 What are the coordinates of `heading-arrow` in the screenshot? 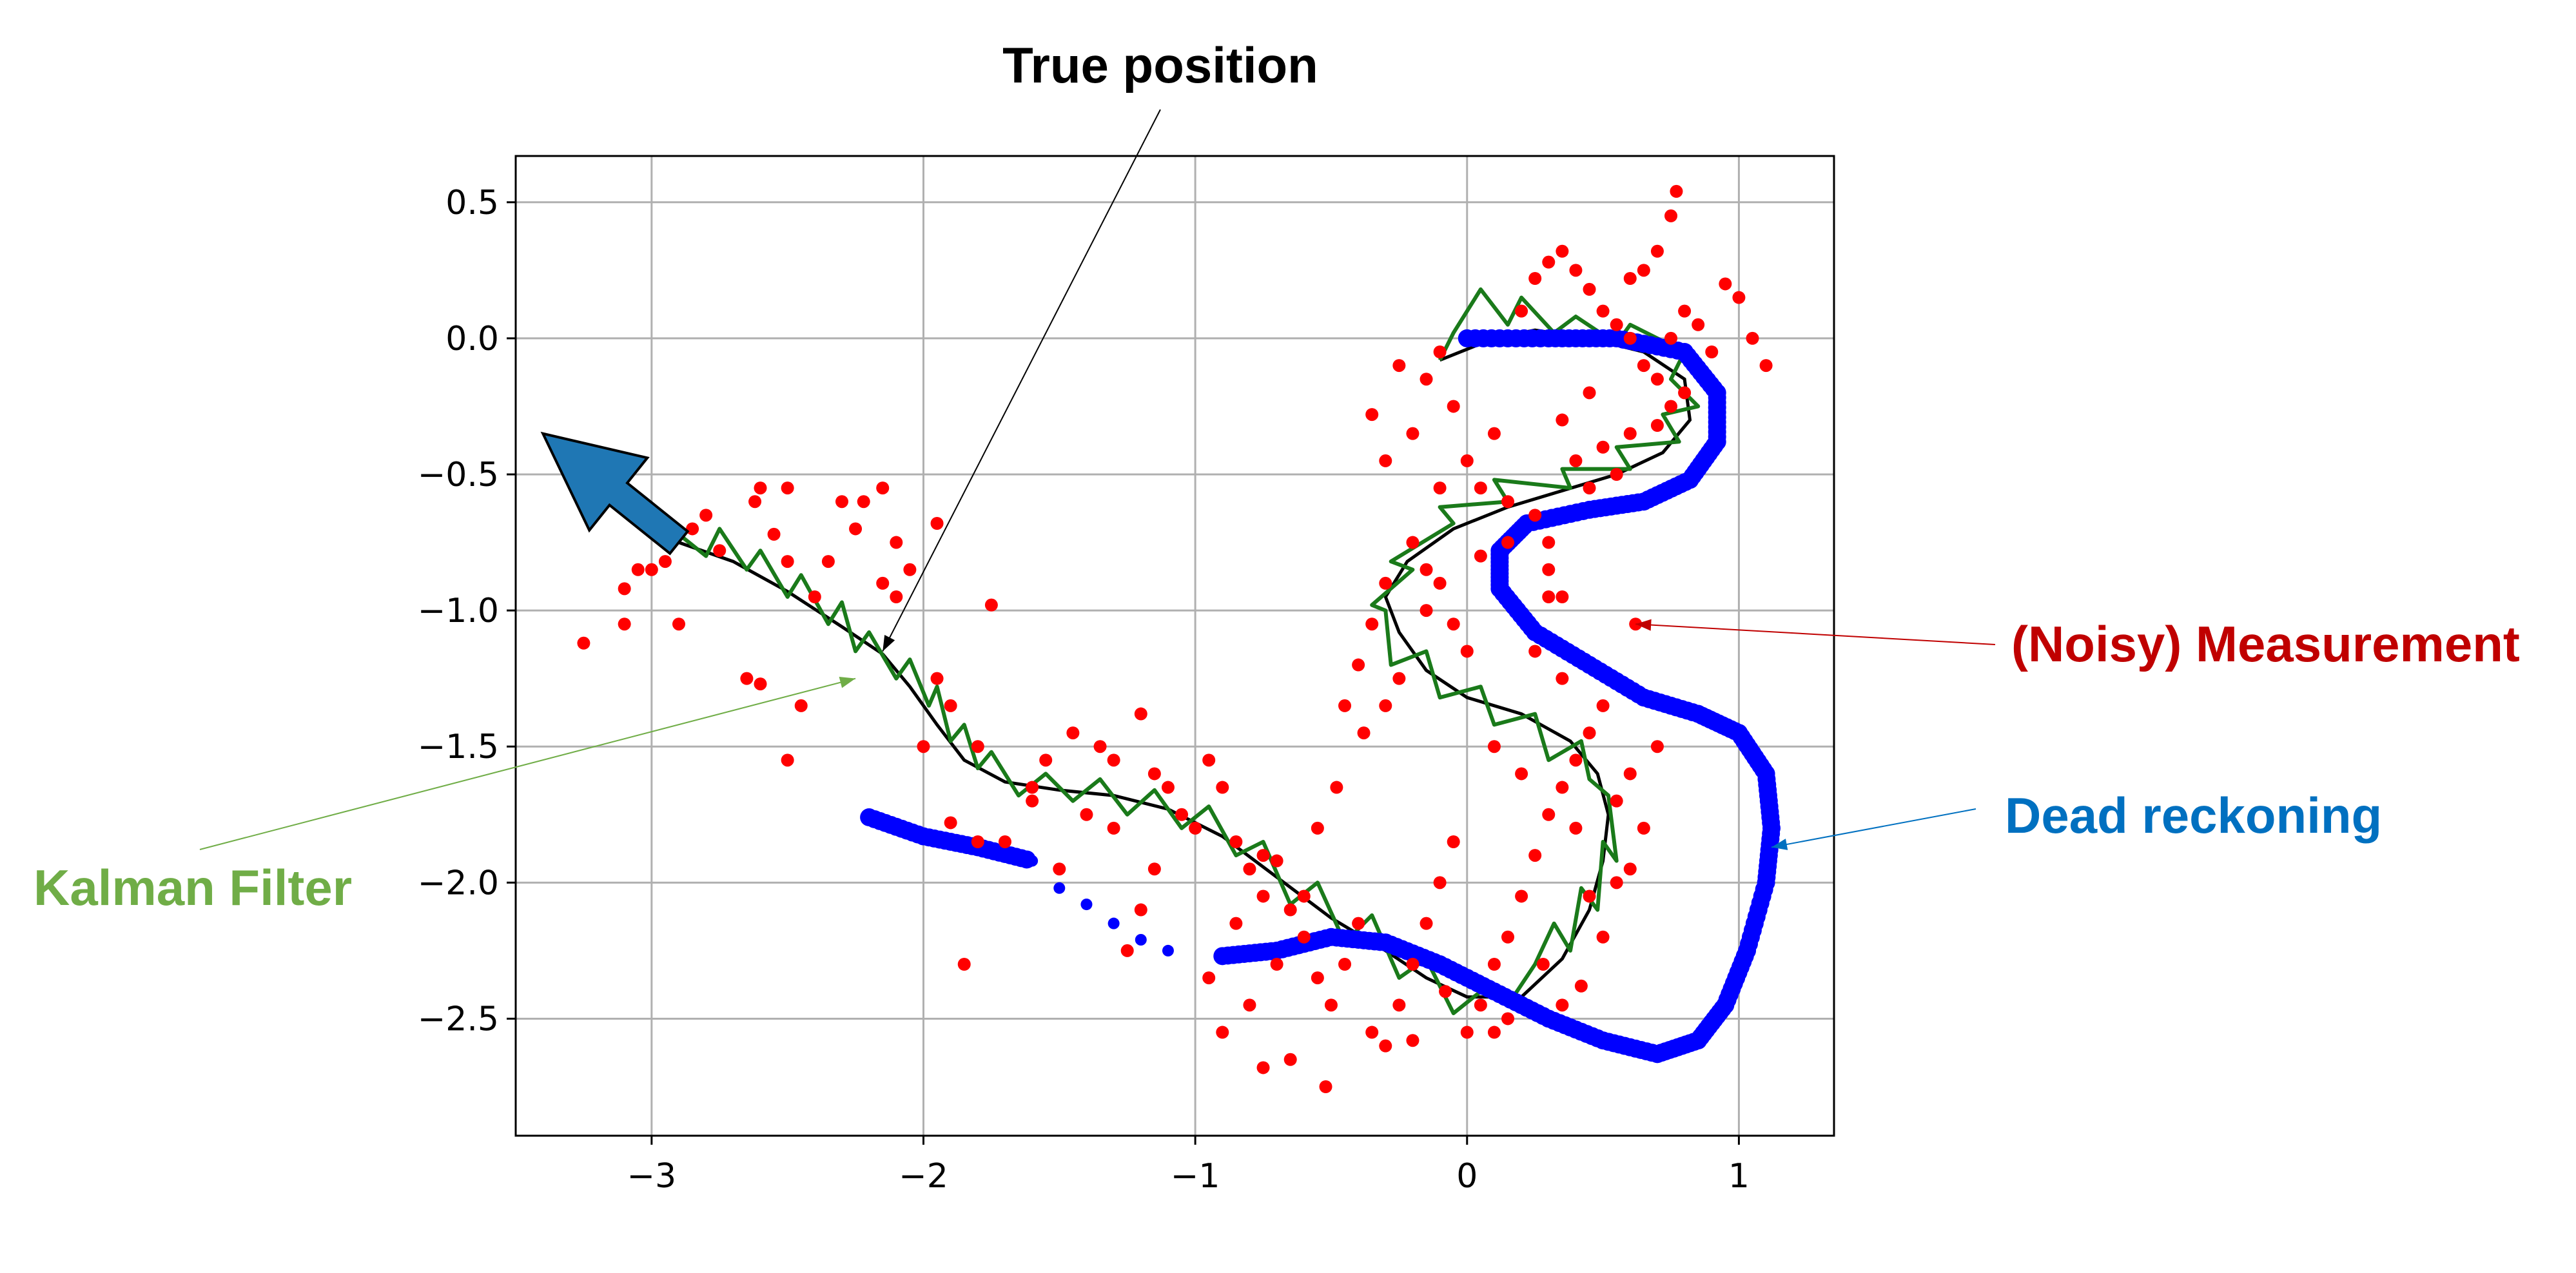 It's located at (615, 493).